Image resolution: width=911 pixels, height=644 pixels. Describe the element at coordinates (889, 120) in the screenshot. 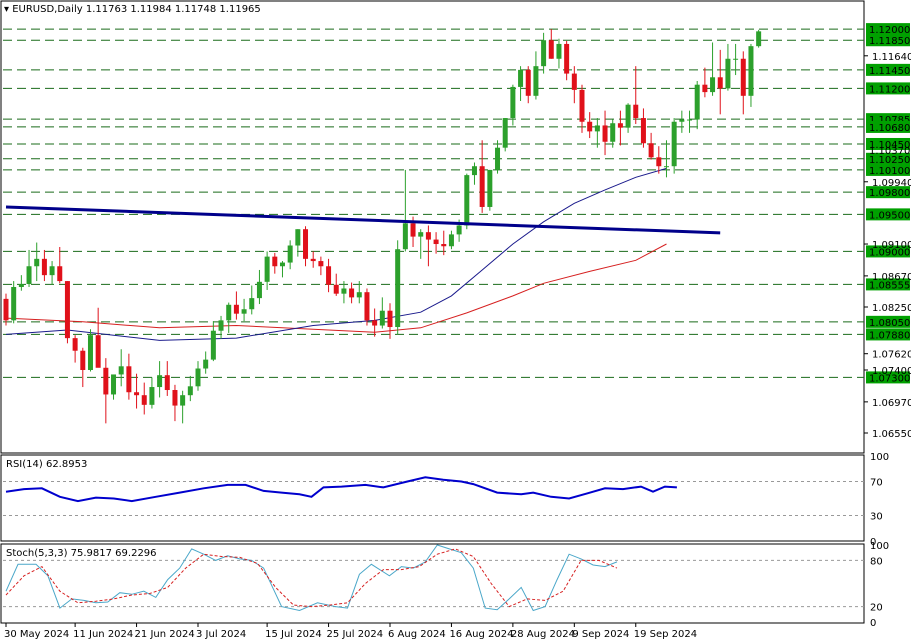

I see `level-label: 1.10785` at that location.